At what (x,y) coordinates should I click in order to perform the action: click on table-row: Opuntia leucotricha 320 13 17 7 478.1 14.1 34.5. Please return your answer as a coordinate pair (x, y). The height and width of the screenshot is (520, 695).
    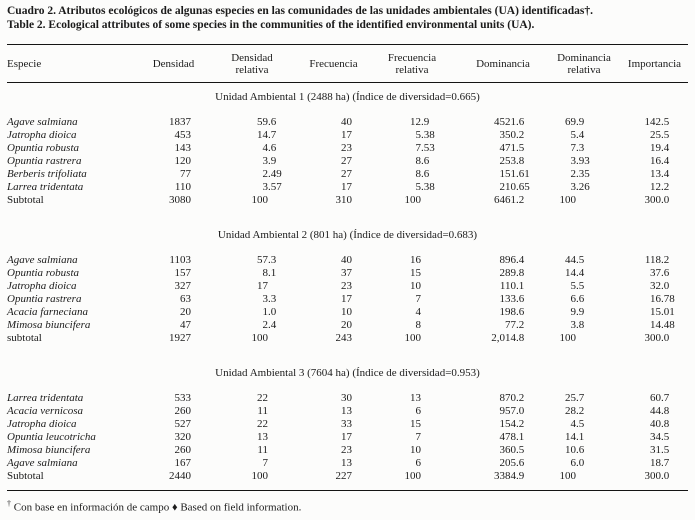
    Looking at the image, I should click on (347, 437).